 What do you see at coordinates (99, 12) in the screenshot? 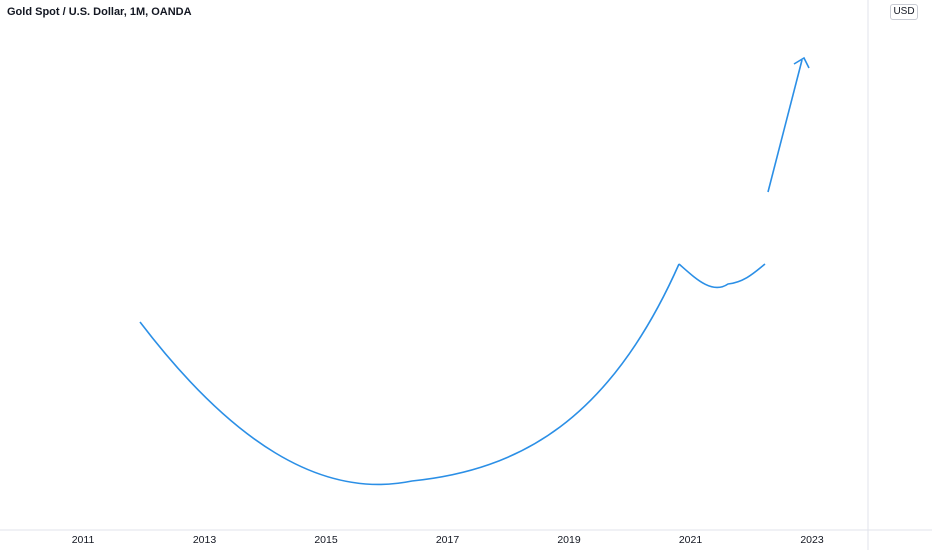
I see `chart-title: Gold Spot / U.S. Dollar, 1M, OANDA` at bounding box center [99, 12].